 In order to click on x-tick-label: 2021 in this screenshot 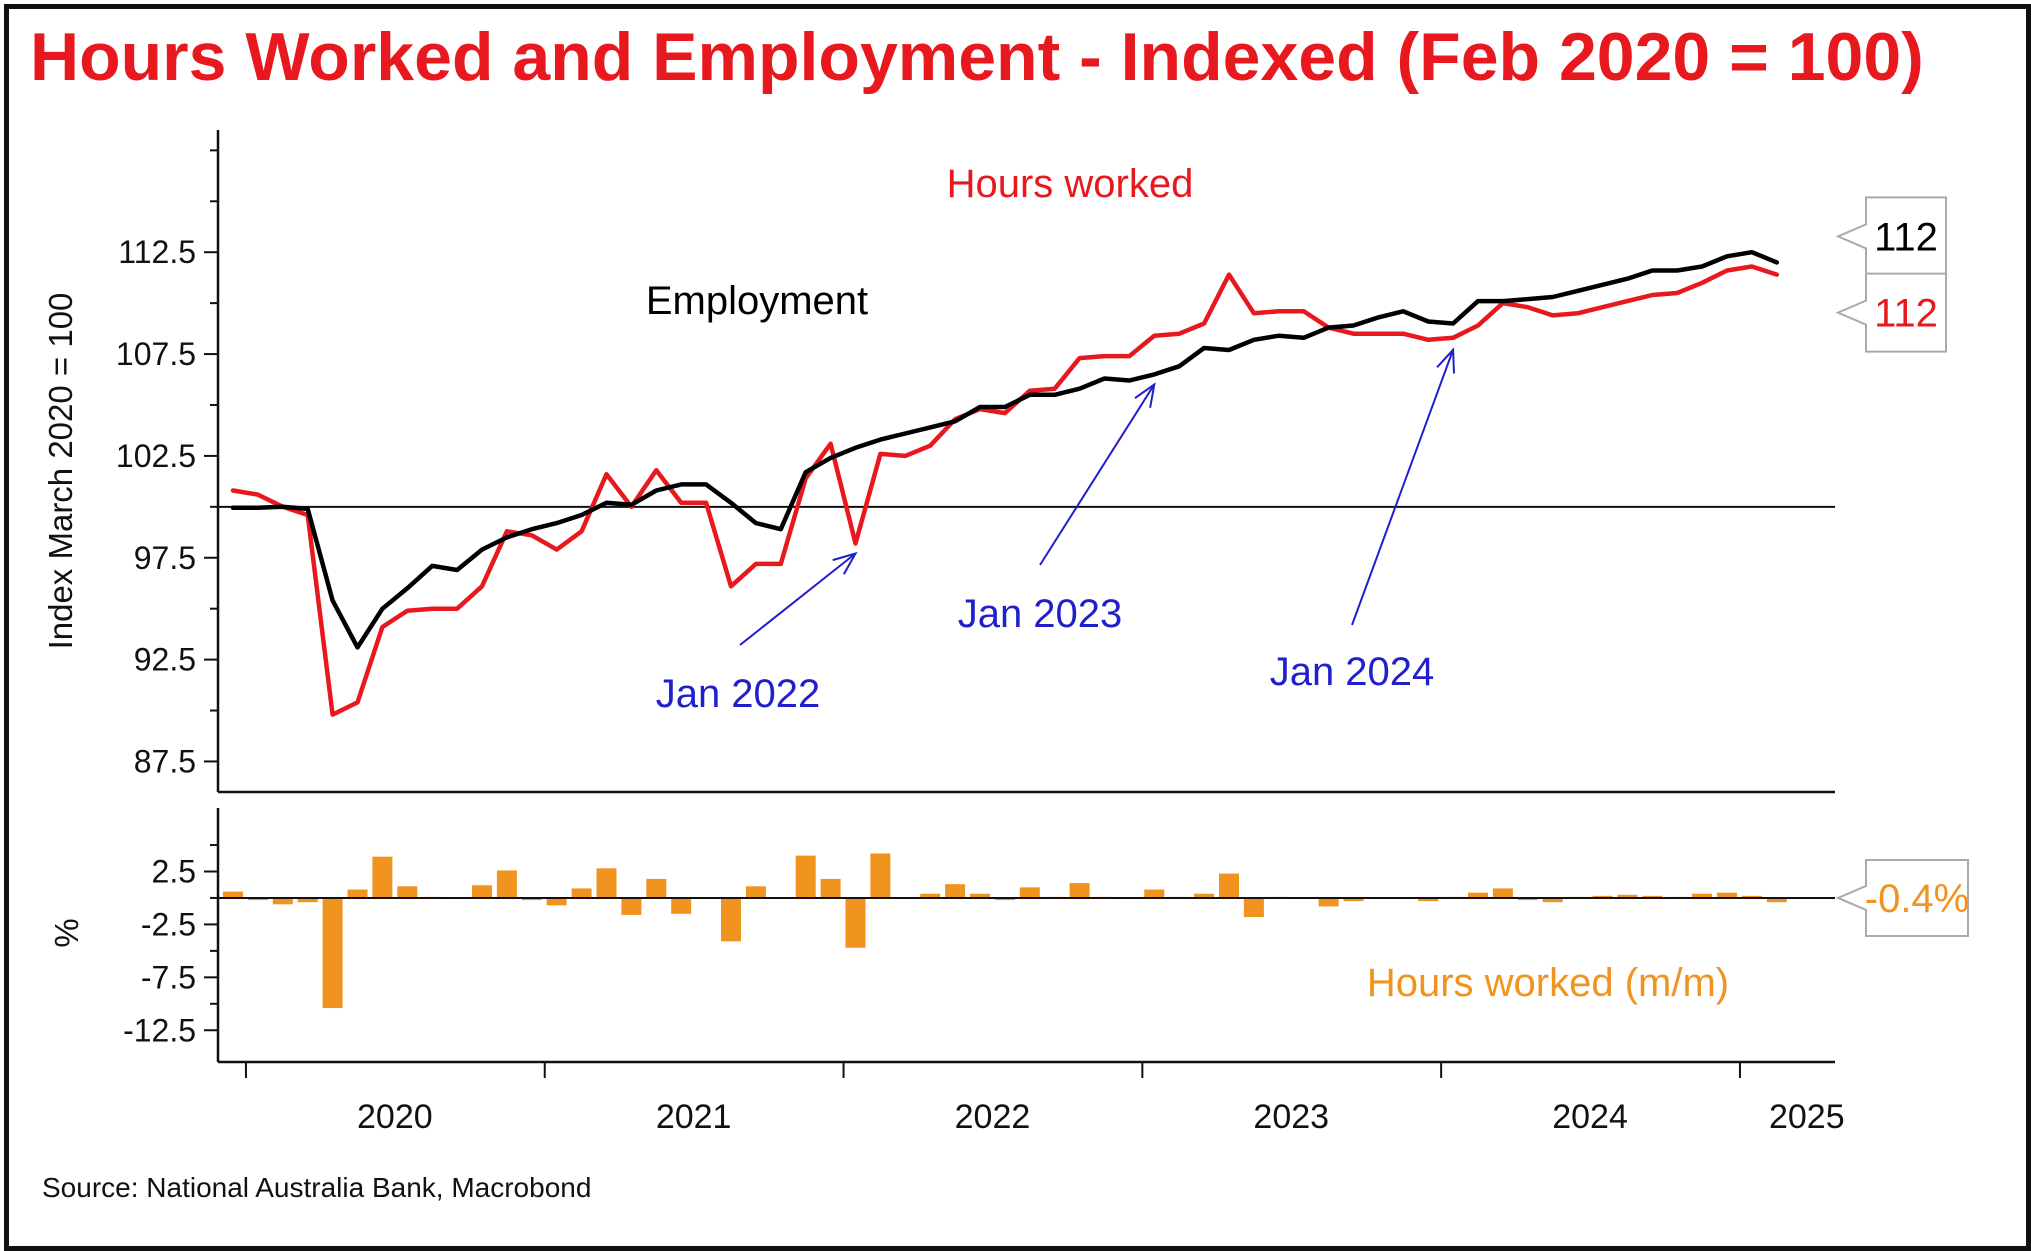, I will do `click(694, 1117)`.